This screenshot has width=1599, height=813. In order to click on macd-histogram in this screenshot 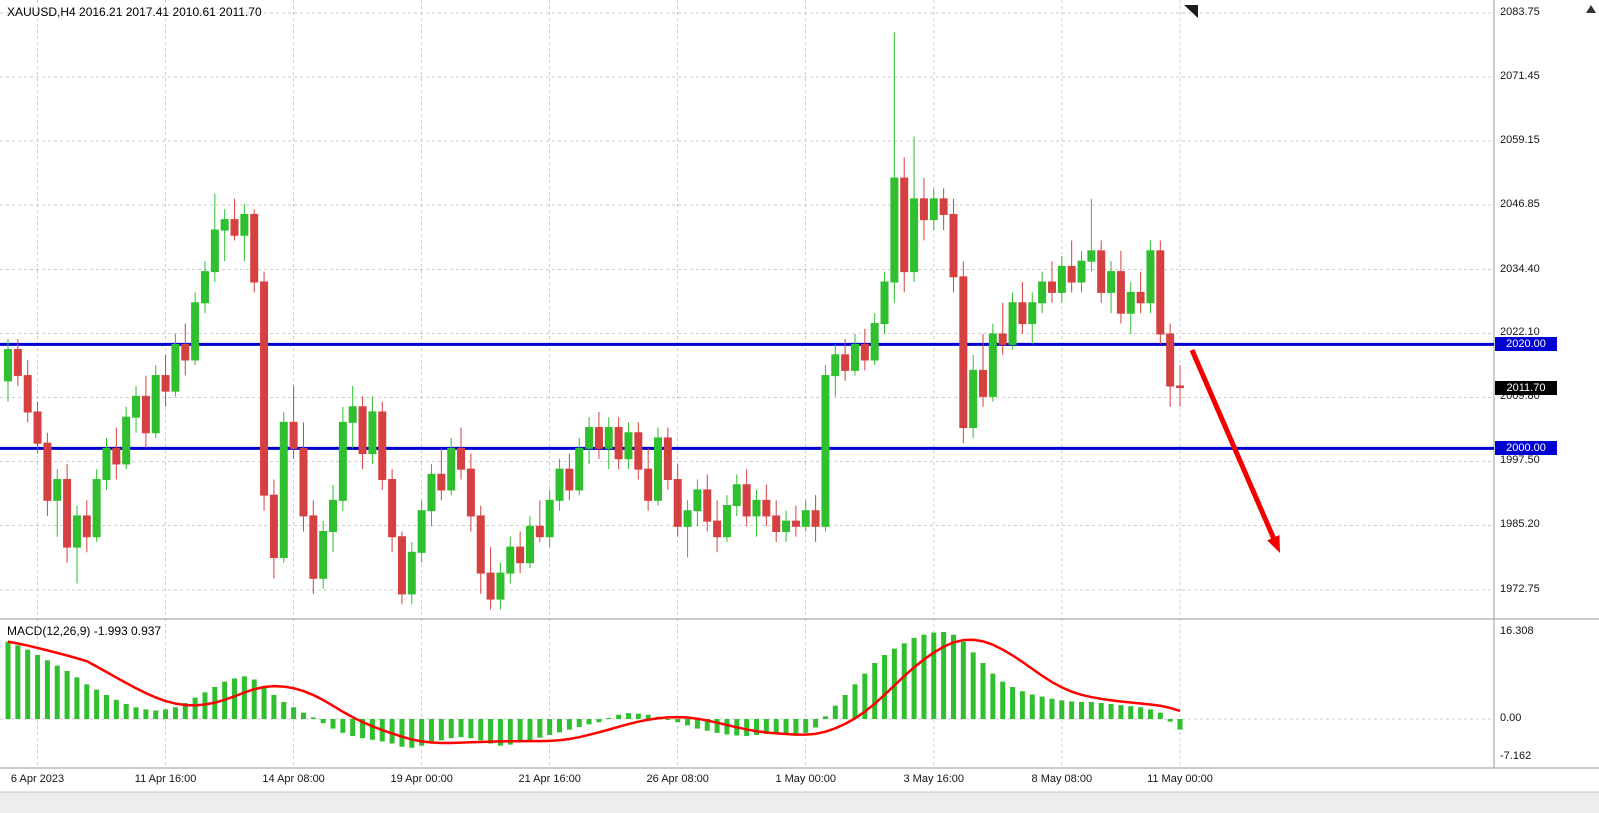, I will do `click(594, 690)`.